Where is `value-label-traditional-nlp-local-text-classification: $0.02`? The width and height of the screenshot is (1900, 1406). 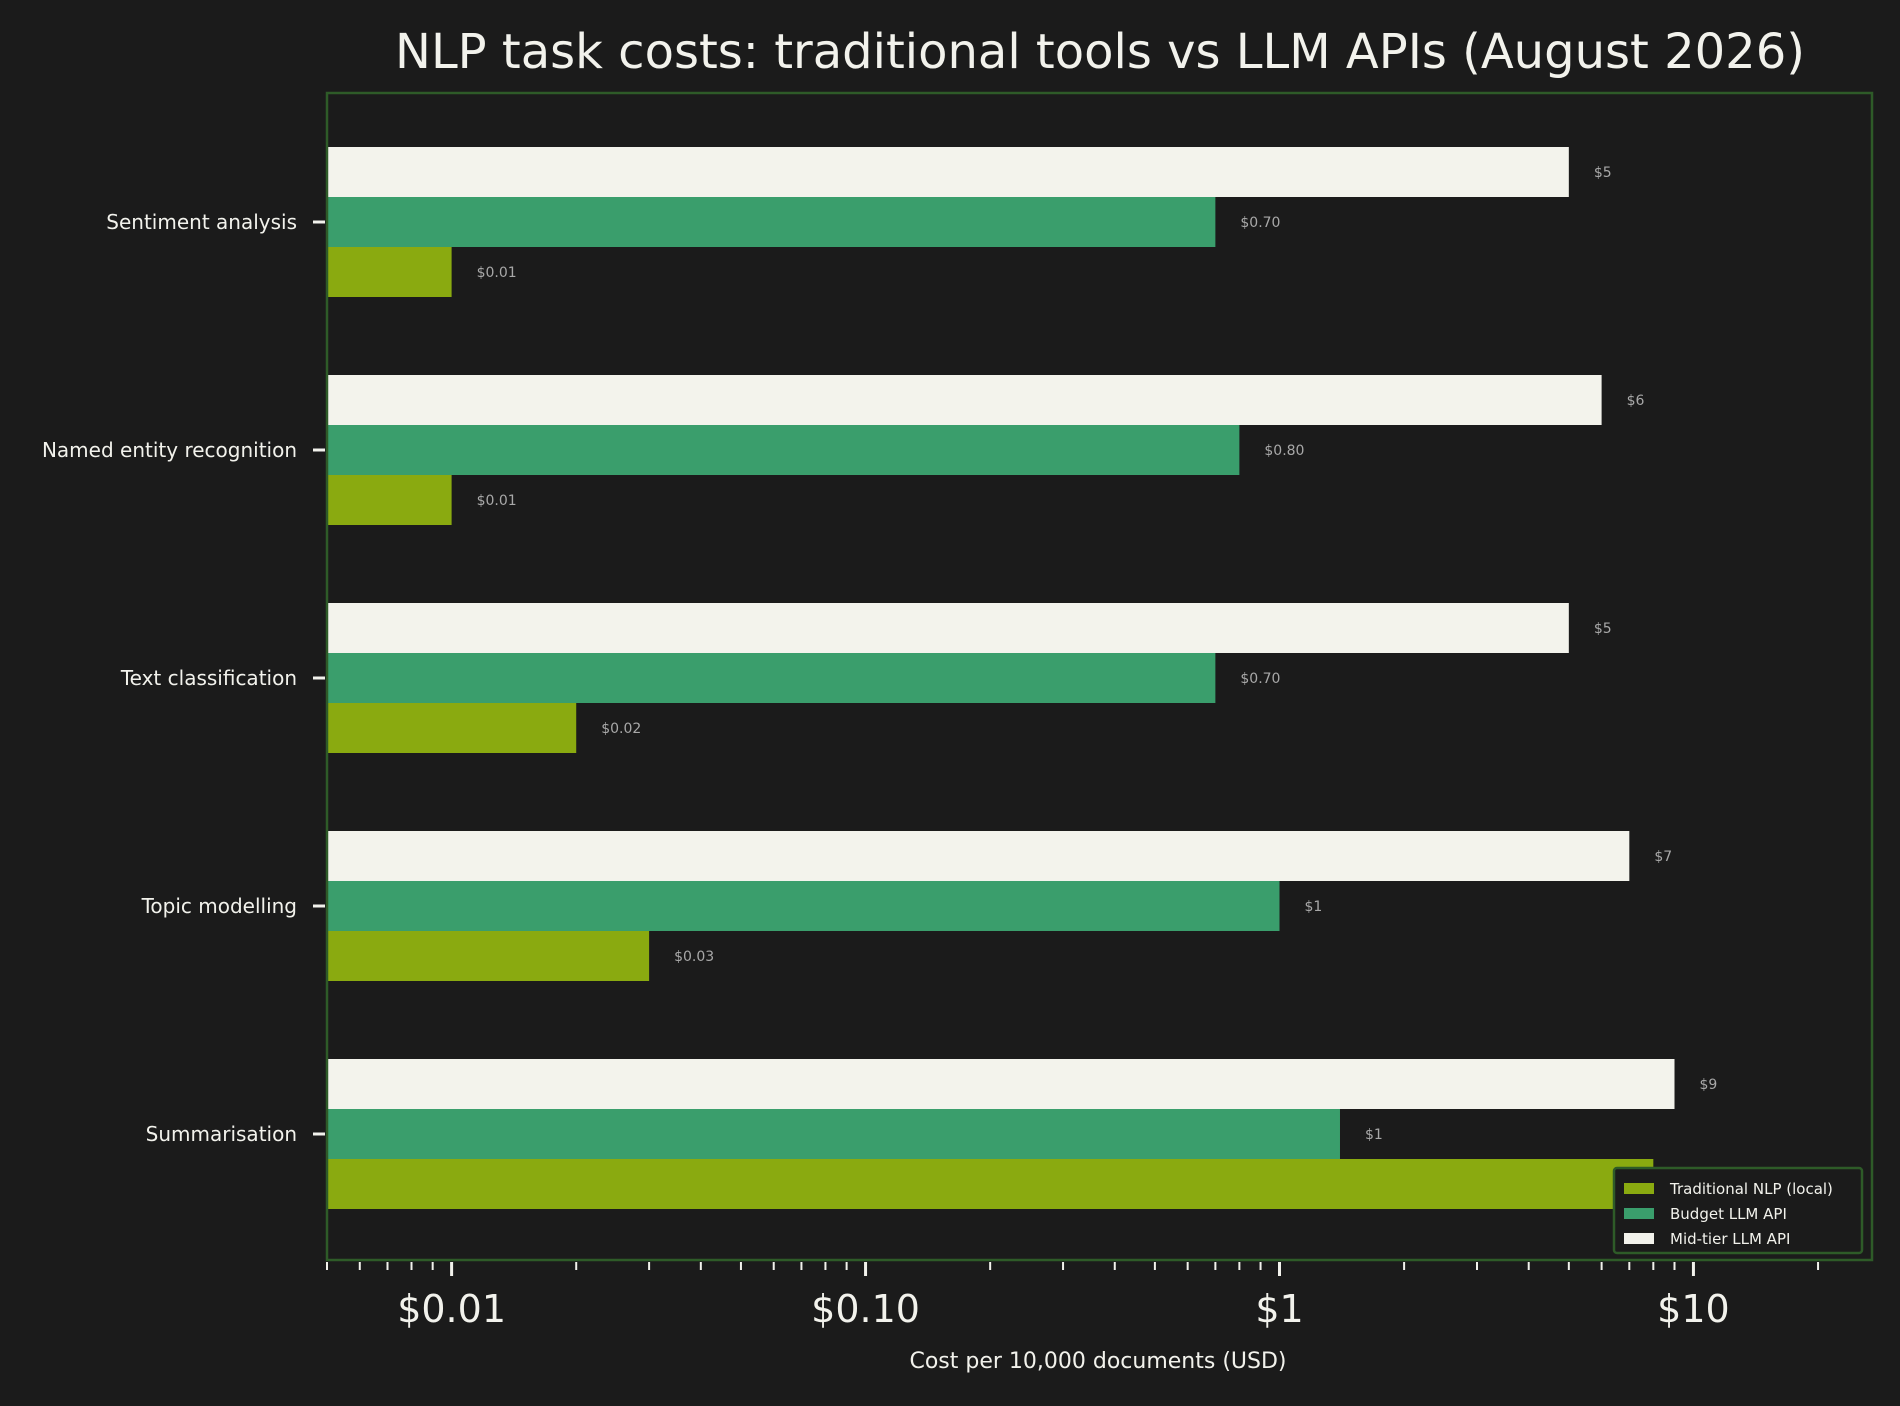
value-label-traditional-nlp-local-text-classification: $0.02 is located at coordinates (621, 729).